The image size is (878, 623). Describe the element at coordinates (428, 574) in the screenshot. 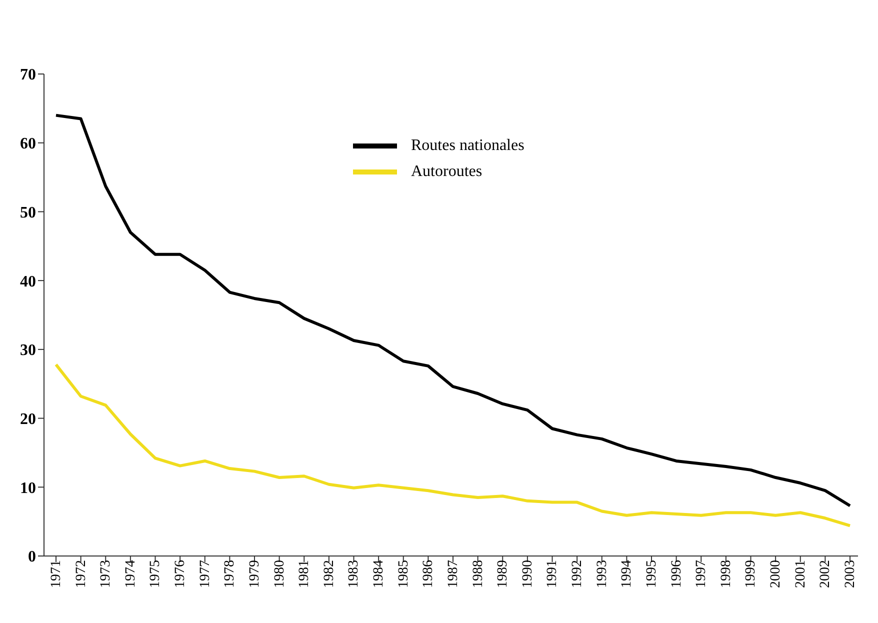

I see `x-tick-label: 1986` at that location.